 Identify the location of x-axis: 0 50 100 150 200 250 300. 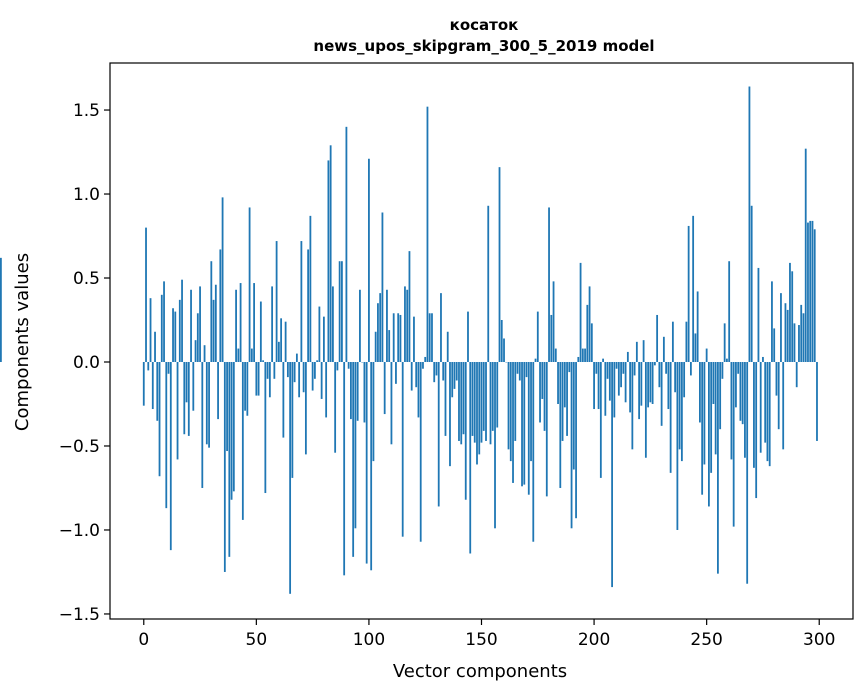
(486, 634).